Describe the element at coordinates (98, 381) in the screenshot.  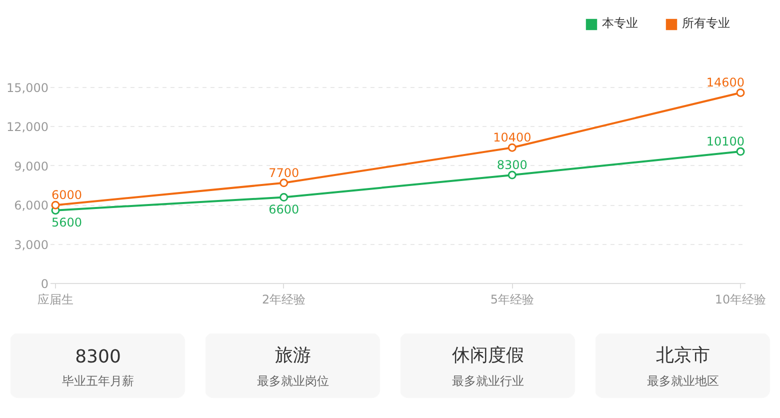
I see `text: 毕业五年月薪` at that location.